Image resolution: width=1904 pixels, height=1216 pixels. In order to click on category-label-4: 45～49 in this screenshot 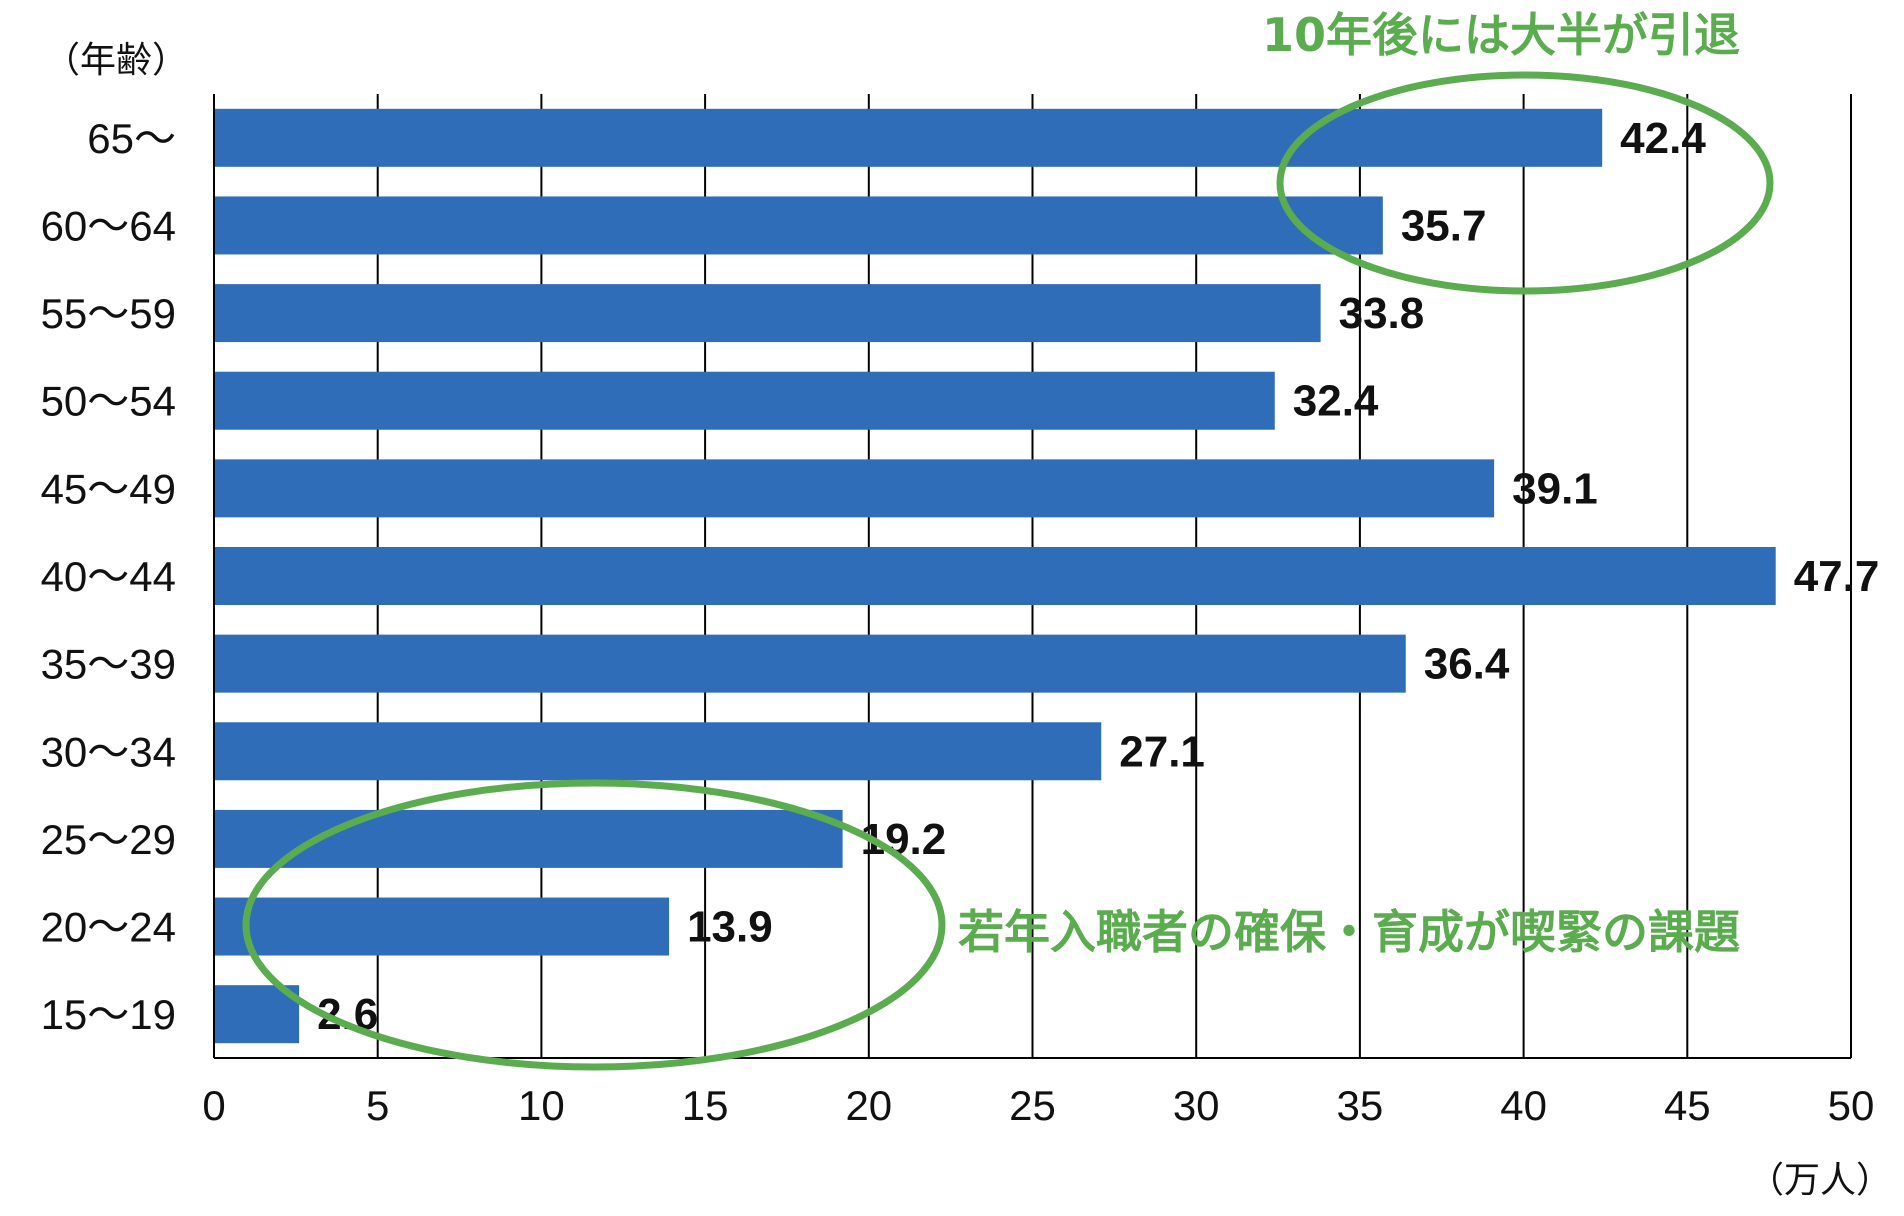, I will do `click(108, 488)`.